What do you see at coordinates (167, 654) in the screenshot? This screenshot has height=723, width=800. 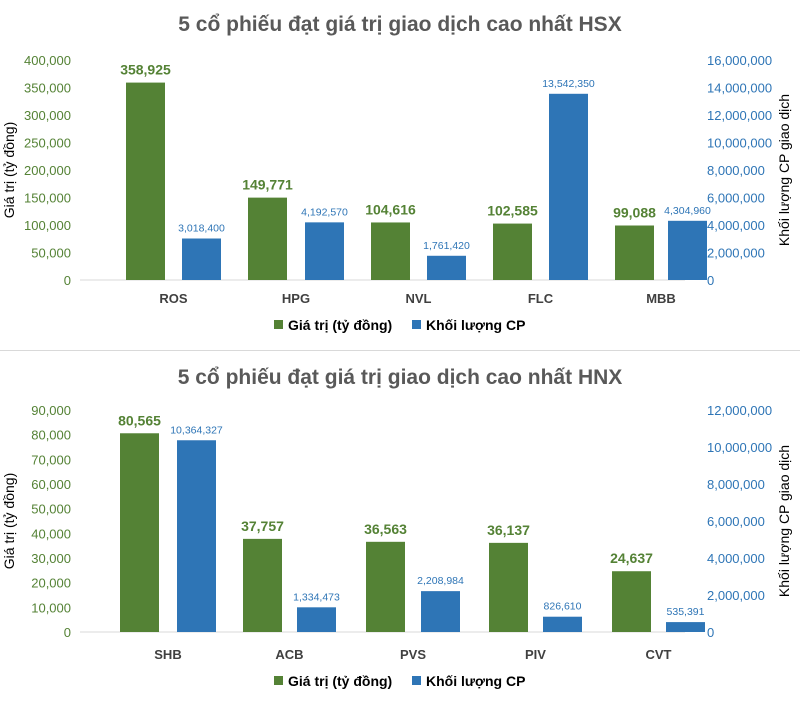 I see `x-category-label: SHB` at bounding box center [167, 654].